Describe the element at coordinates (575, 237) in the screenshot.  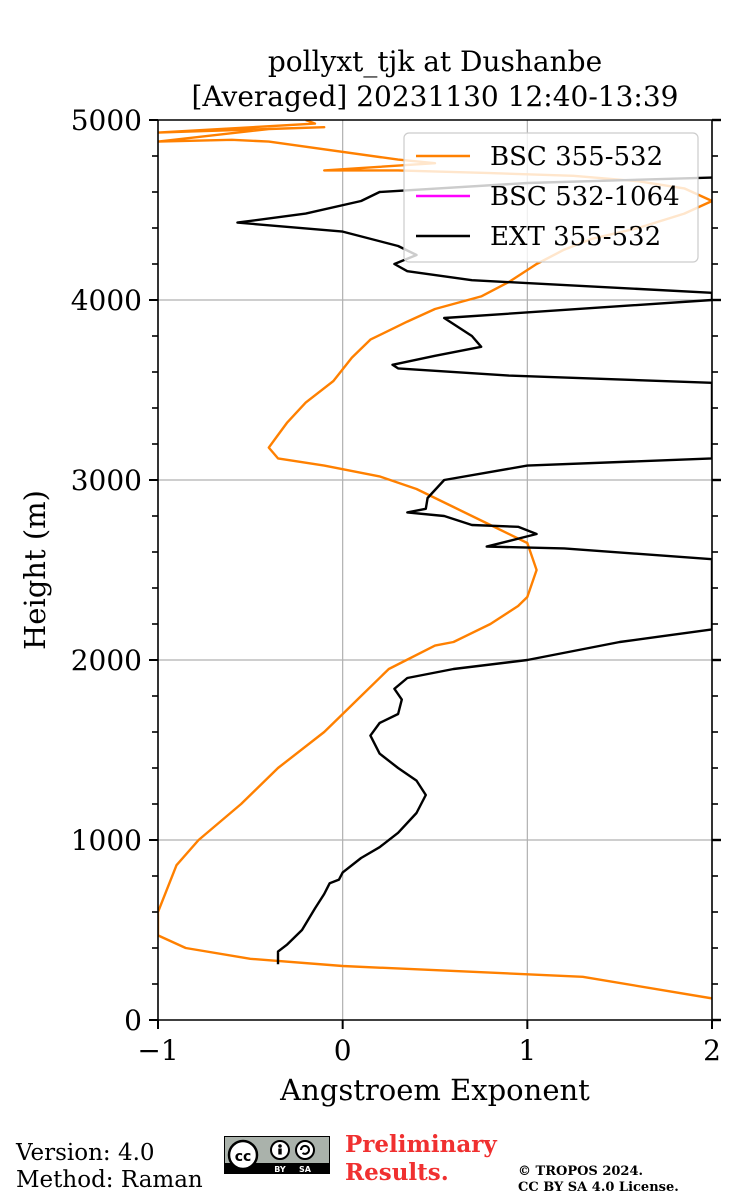
I see `legend-label: EXT 355-532` at that location.